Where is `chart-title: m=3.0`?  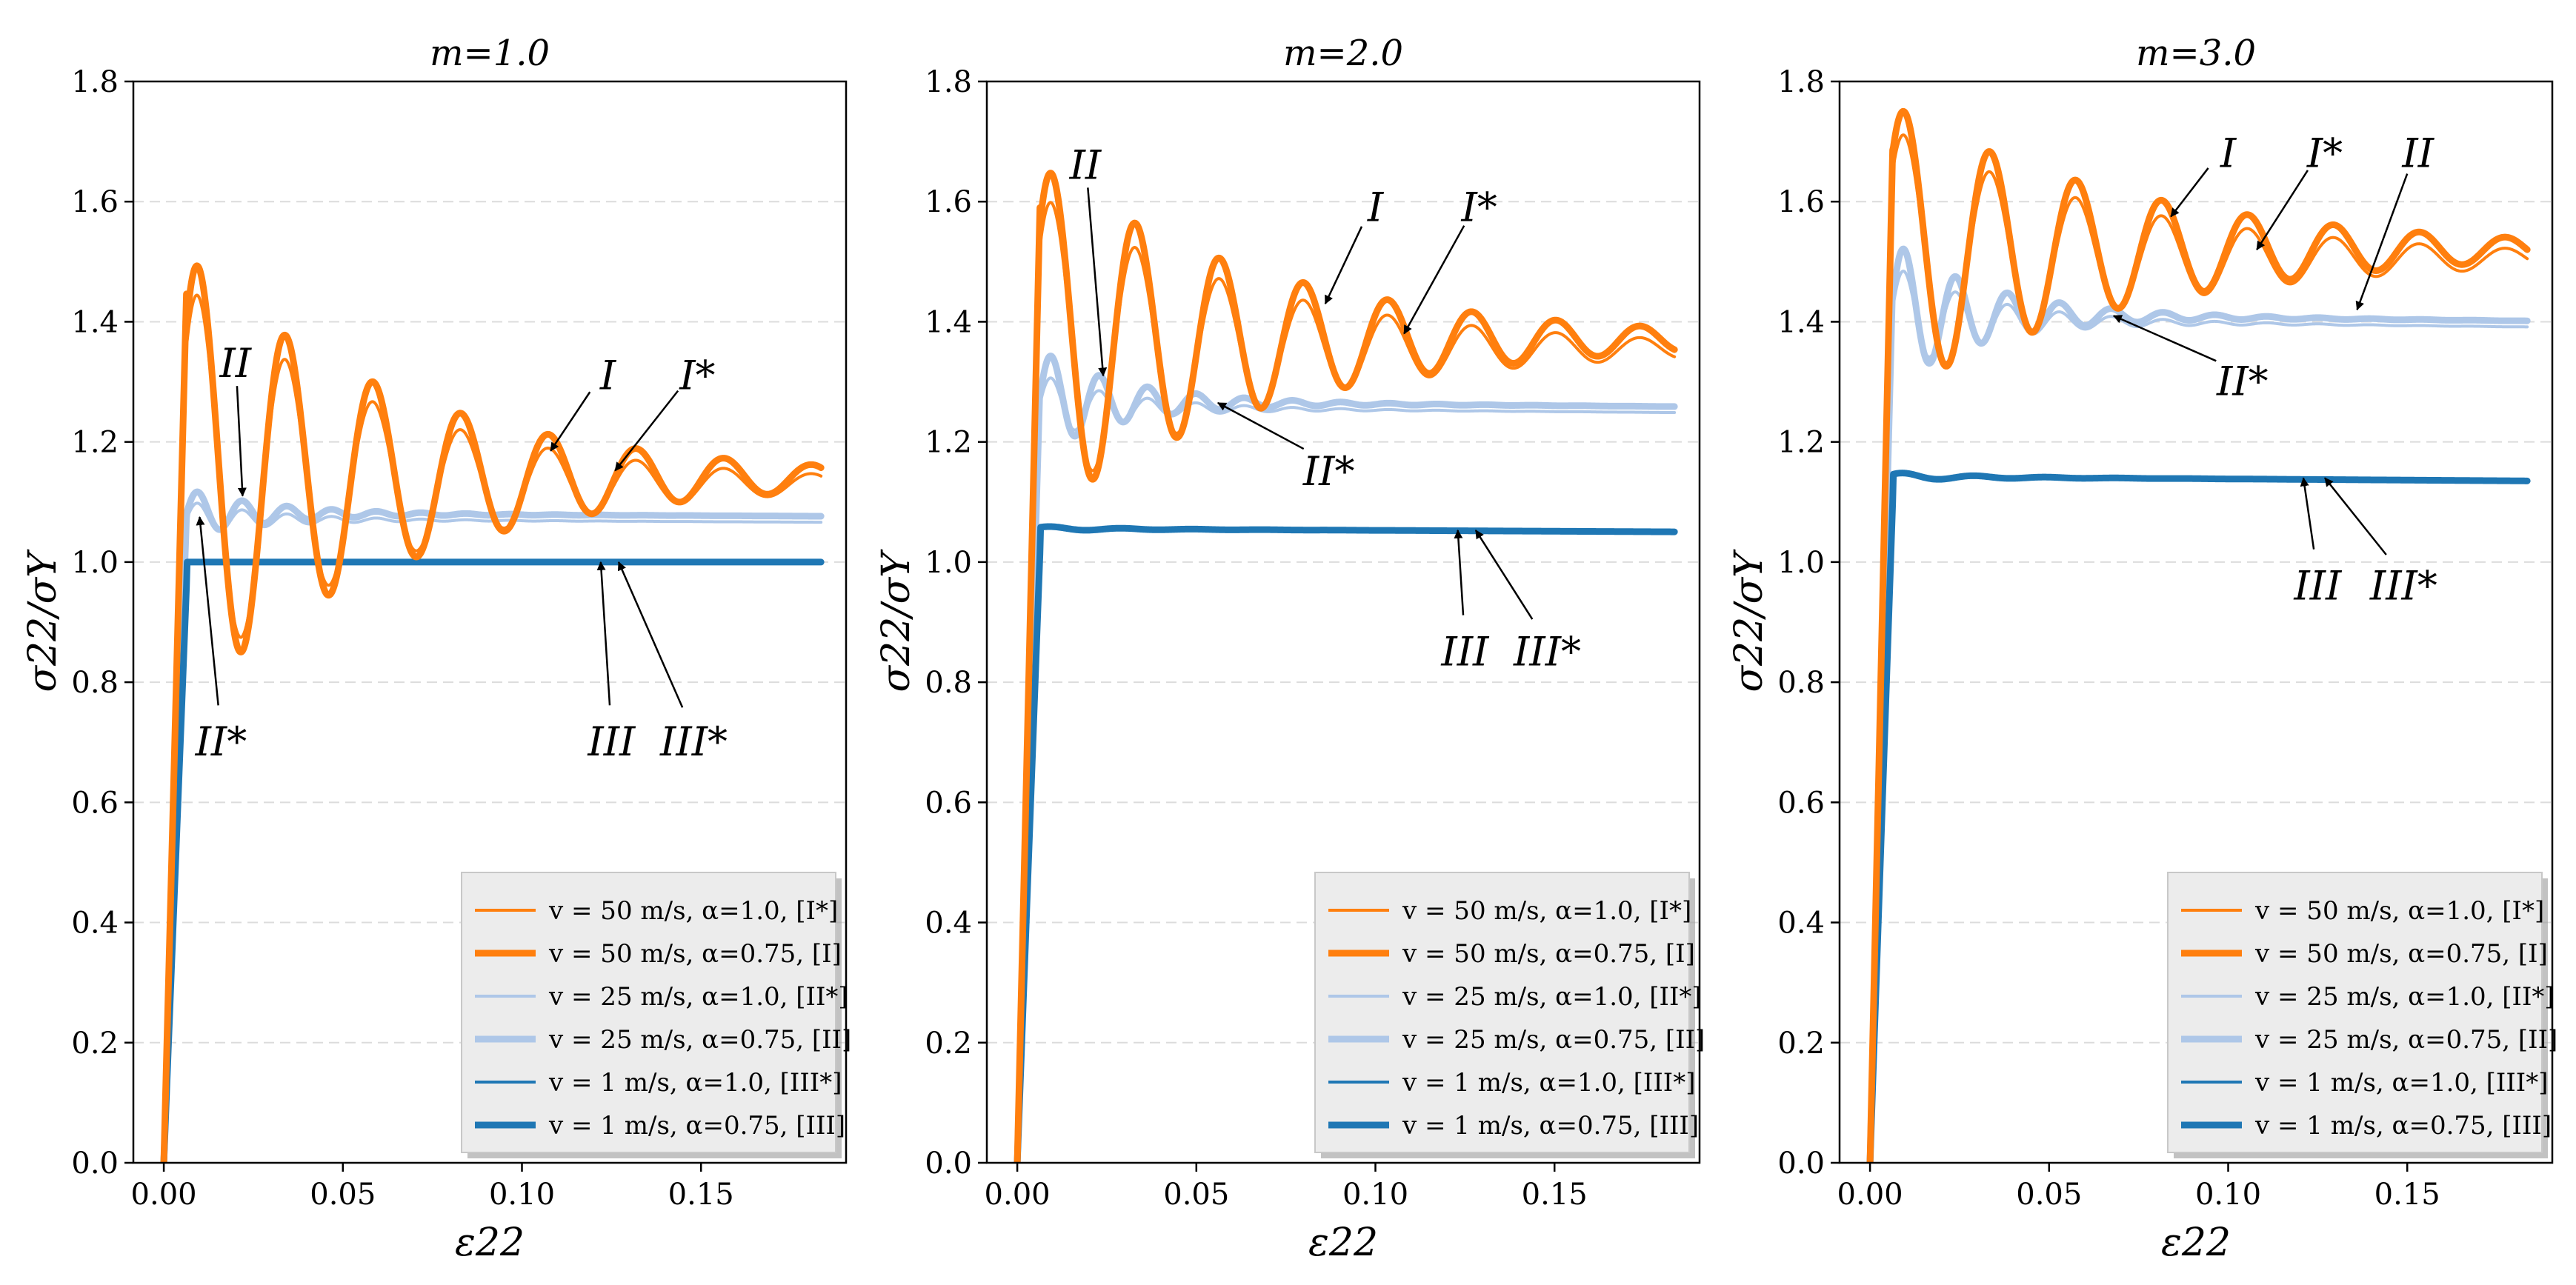
chart-title: m=3.0 is located at coordinates (2196, 53).